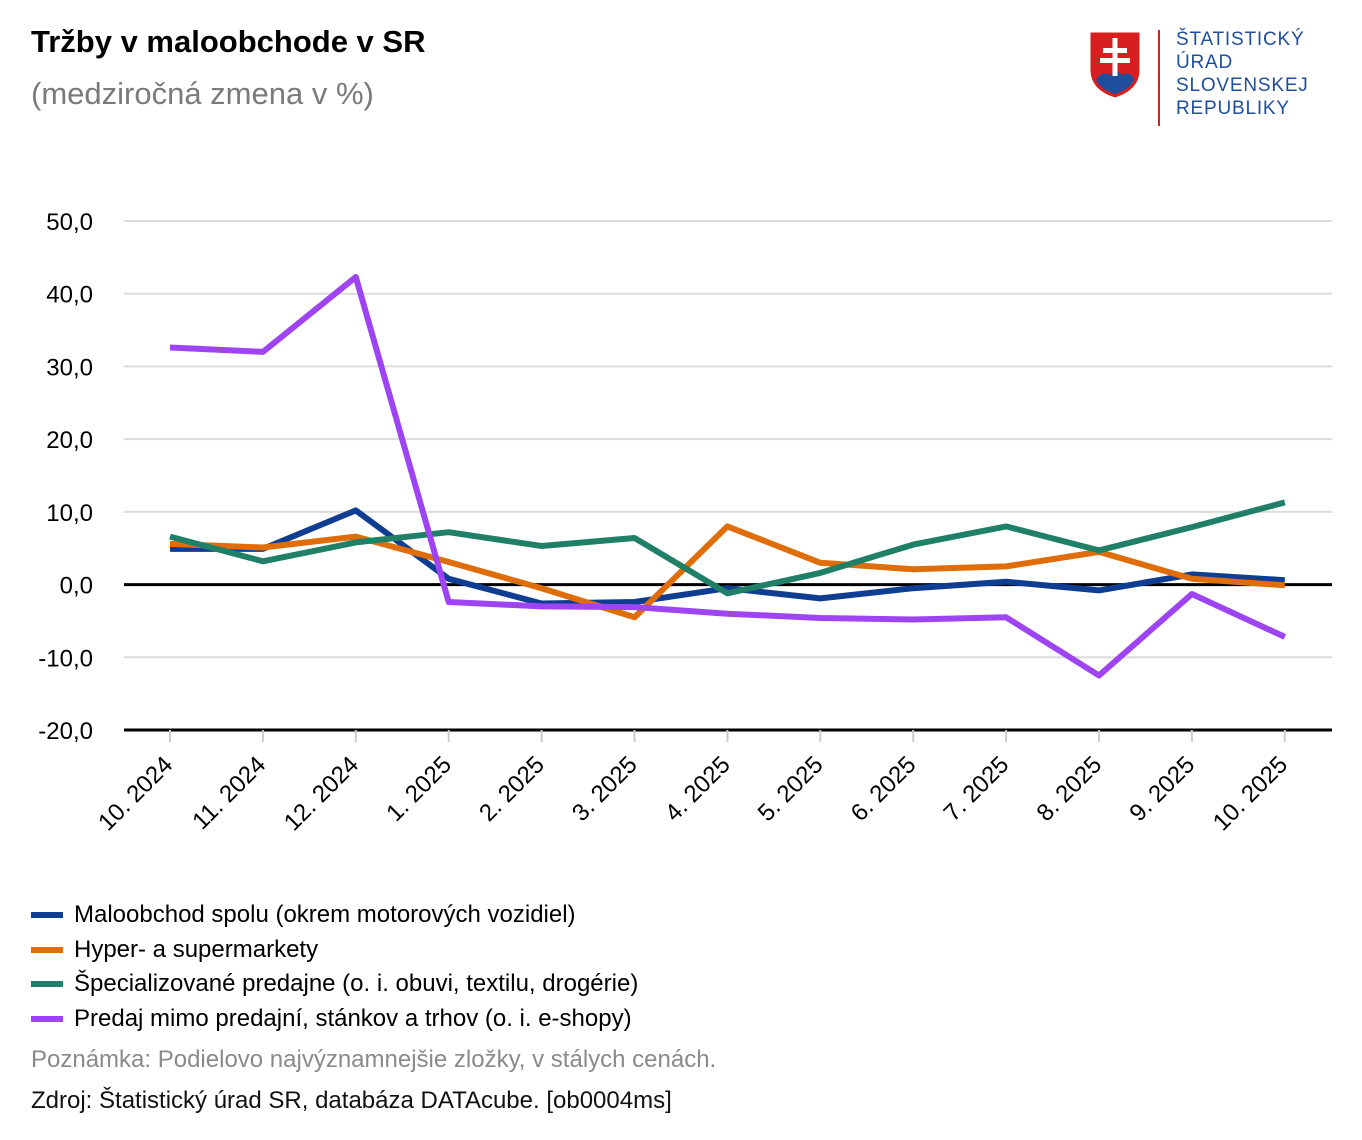 The height and width of the screenshot is (1140, 1362). What do you see at coordinates (202, 93) in the screenshot?
I see `chart-subtitle: (medziročná zmena v %)` at bounding box center [202, 93].